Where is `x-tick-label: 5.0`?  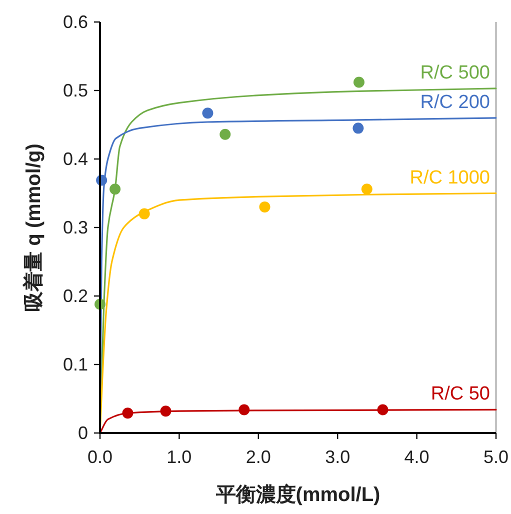
x-tick-label: 5.0 is located at coordinates (496, 457).